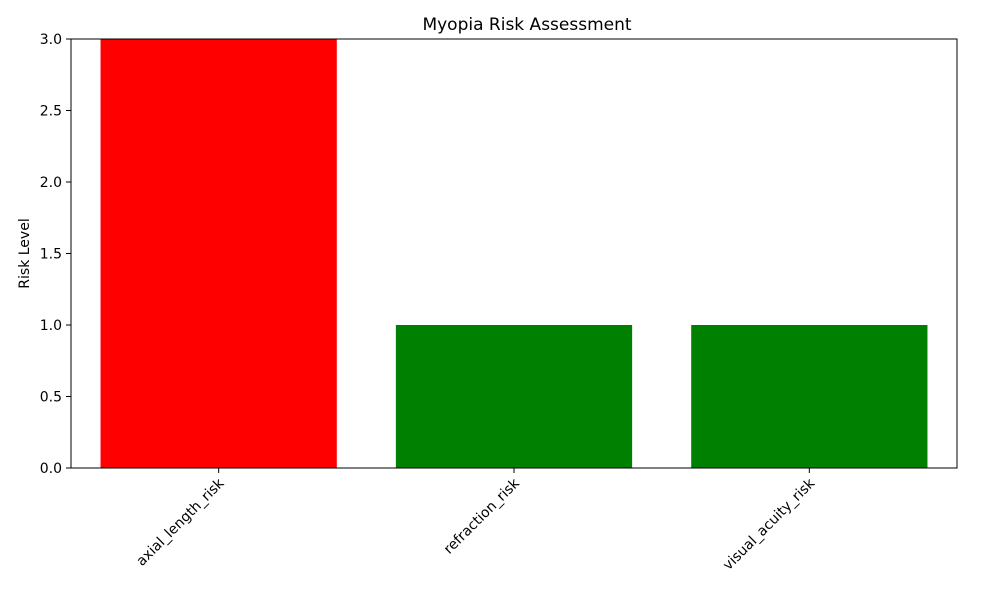  I want to click on y-tick-label: 0.0, so click(51, 469).